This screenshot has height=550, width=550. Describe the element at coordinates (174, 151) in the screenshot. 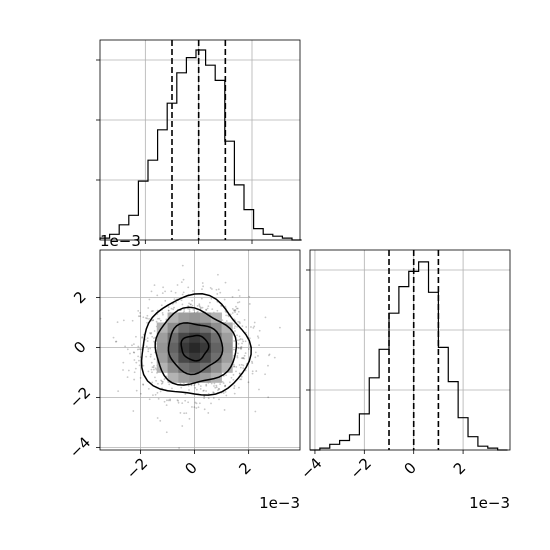

I see `x0-histogram-ticks` at that location.